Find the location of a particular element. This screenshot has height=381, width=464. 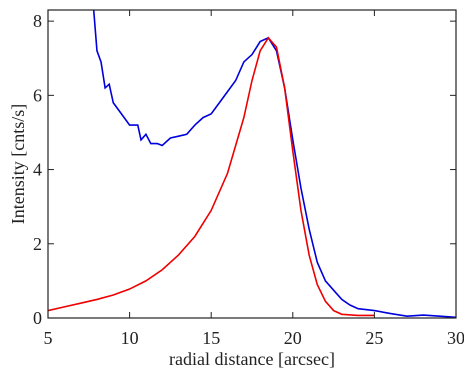

x-tick-label: 15 is located at coordinates (211, 338).